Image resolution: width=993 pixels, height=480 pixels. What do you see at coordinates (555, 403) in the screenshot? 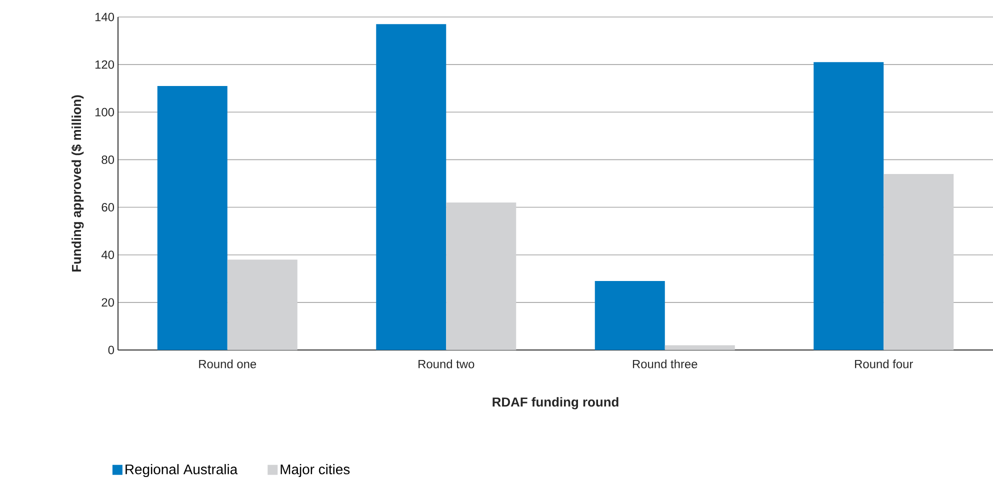
I see `x-axis-title: RDAF funding round` at bounding box center [555, 403].